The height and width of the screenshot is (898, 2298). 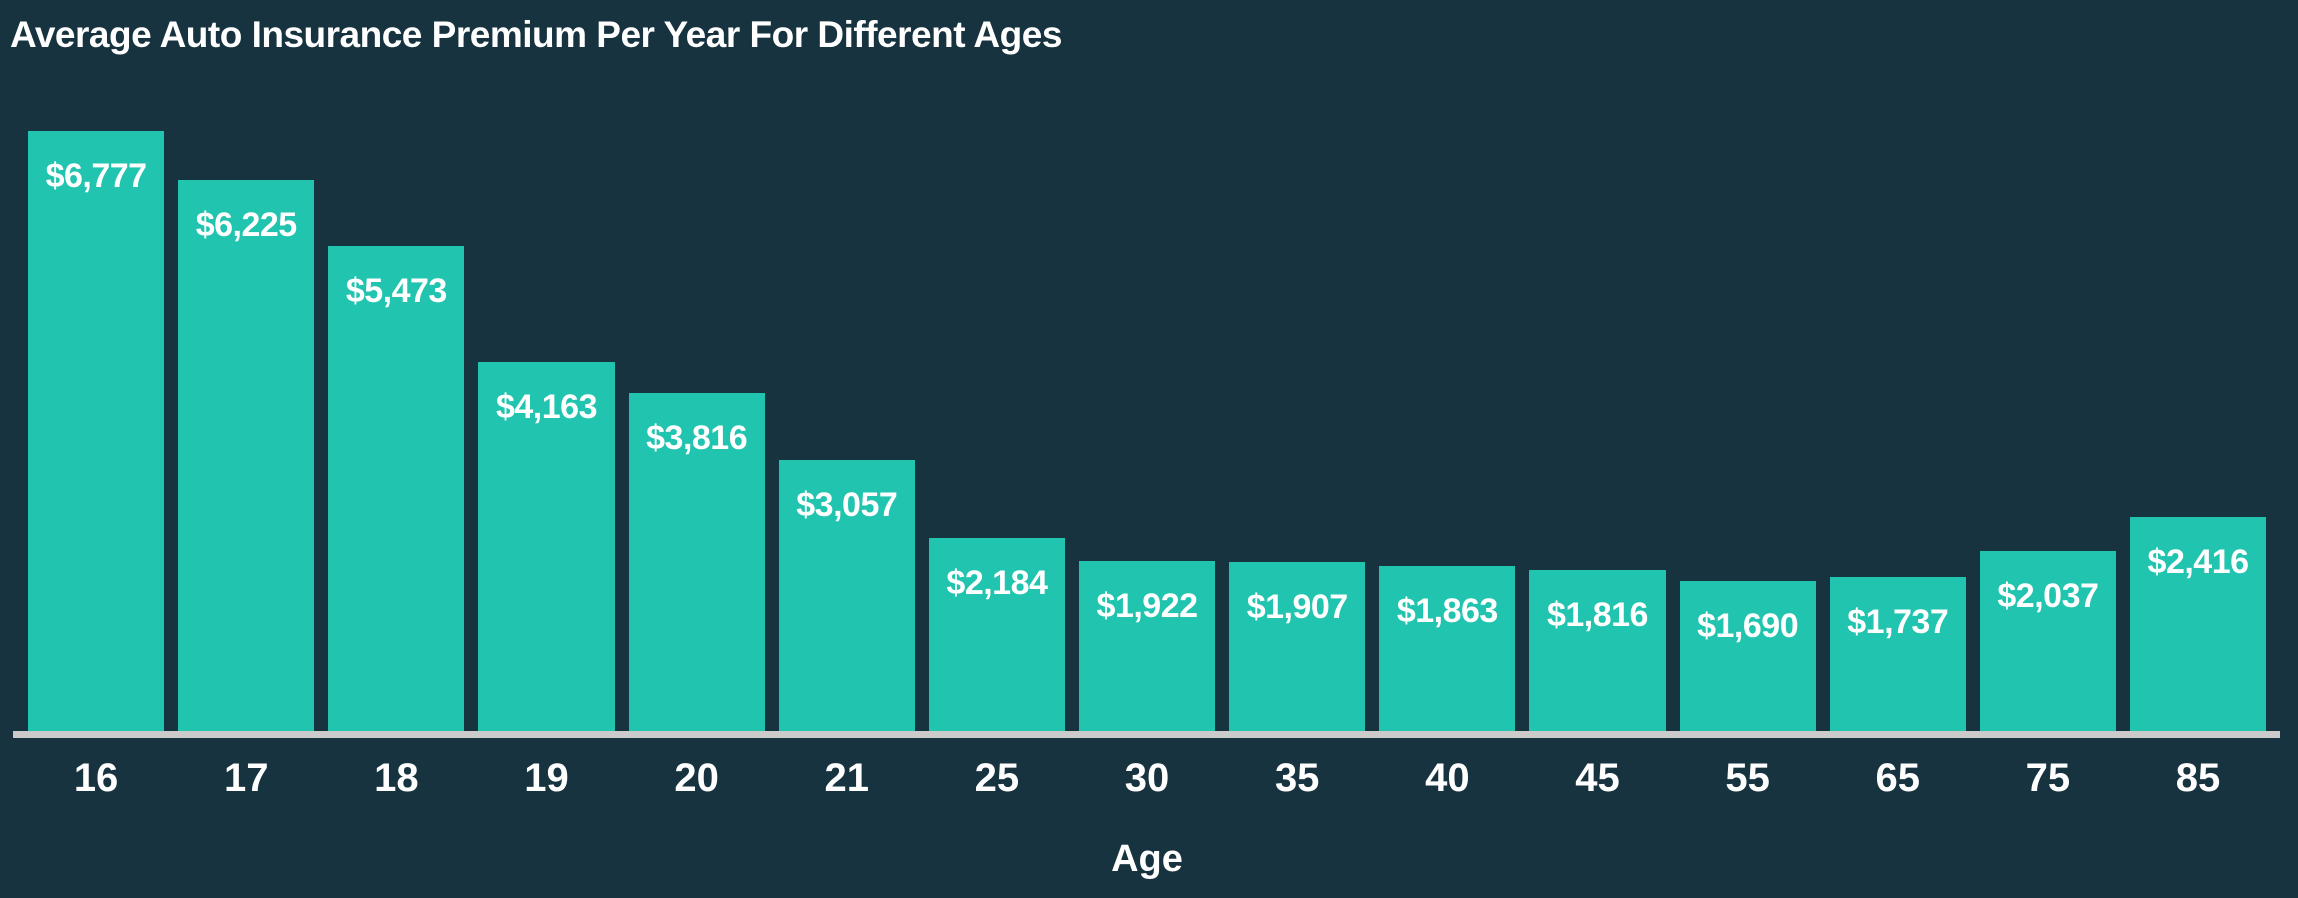 I want to click on x-tick-label: 75, so click(x=2048, y=778).